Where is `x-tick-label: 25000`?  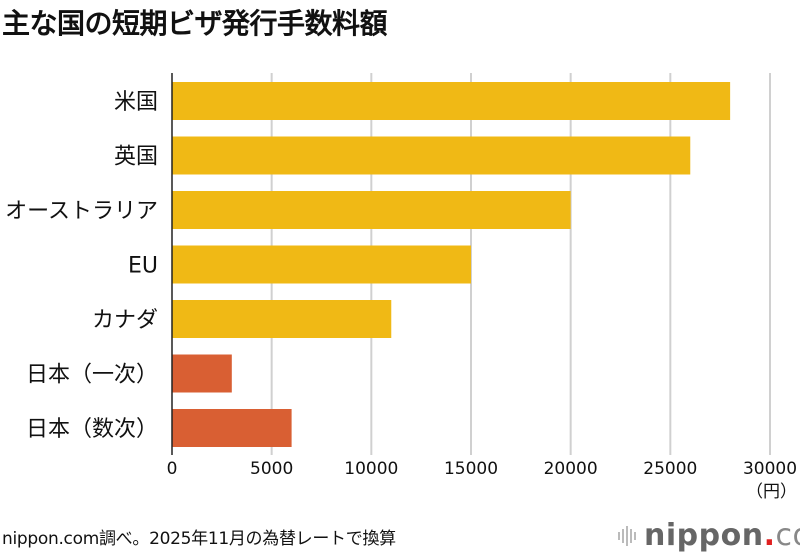
x-tick-label: 25000 is located at coordinates (670, 469).